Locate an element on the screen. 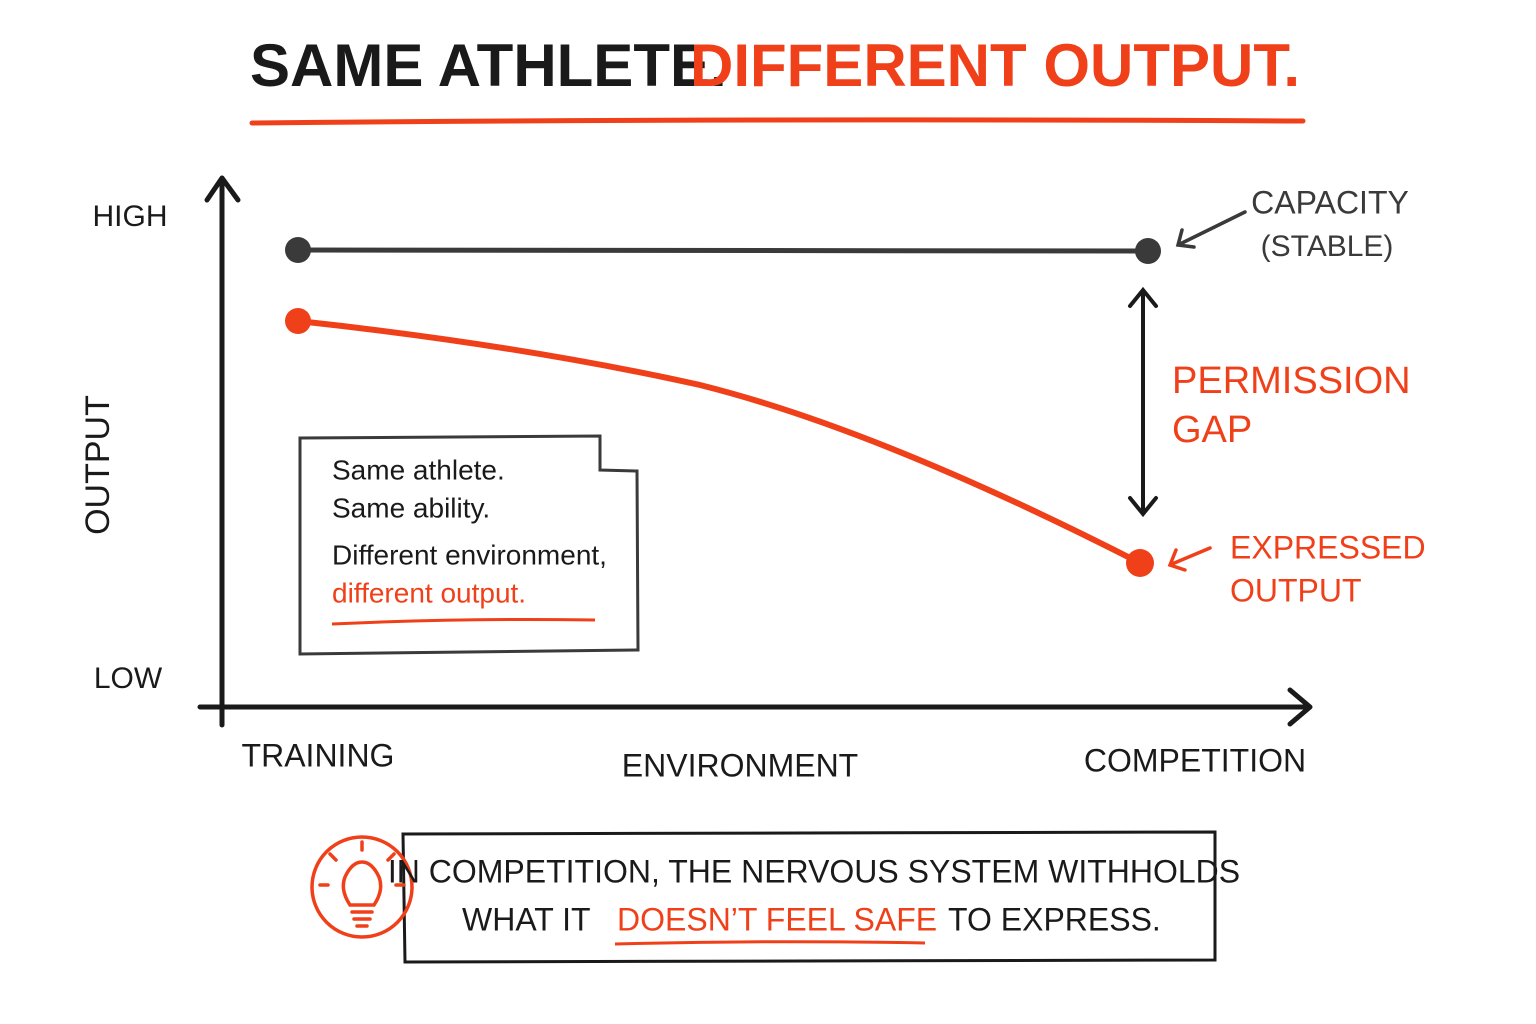 The width and height of the screenshot is (1536, 1024). gap-label: PERMISSION is located at coordinates (1291, 381).